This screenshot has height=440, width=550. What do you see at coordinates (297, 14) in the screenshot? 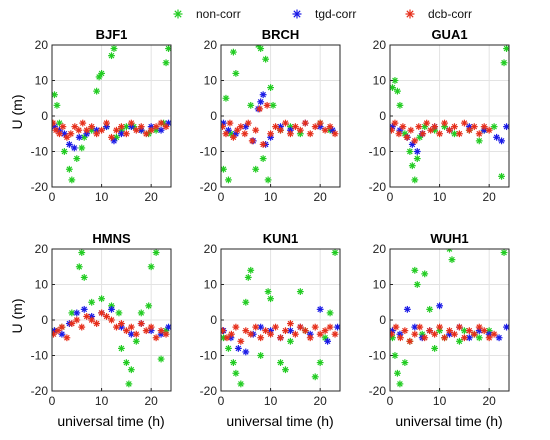
I see `legend-star-tgd-corr` at bounding box center [297, 14].